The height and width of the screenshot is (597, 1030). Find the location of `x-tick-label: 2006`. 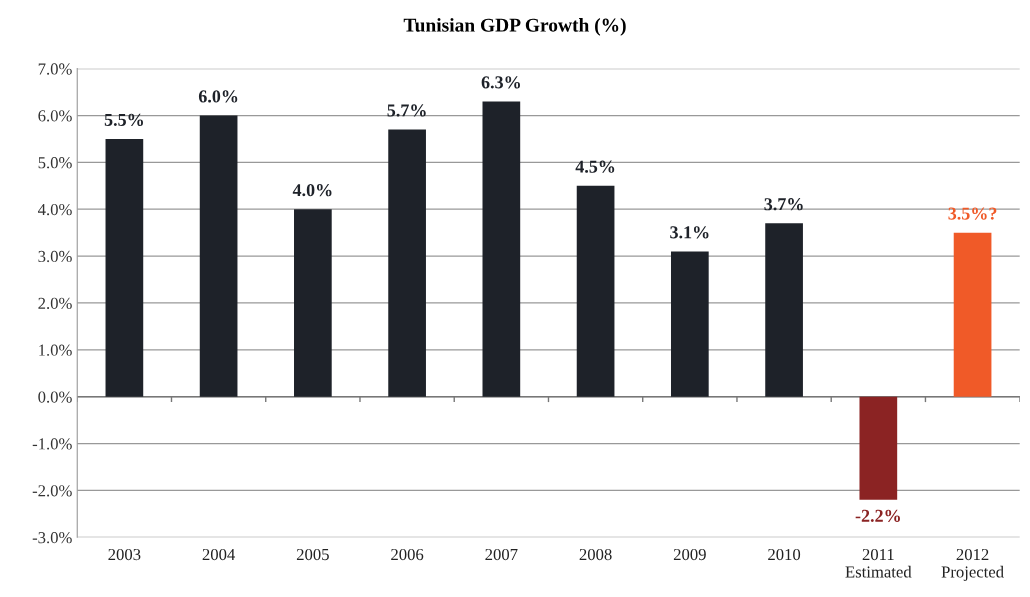

x-tick-label: 2006 is located at coordinates (407, 554).